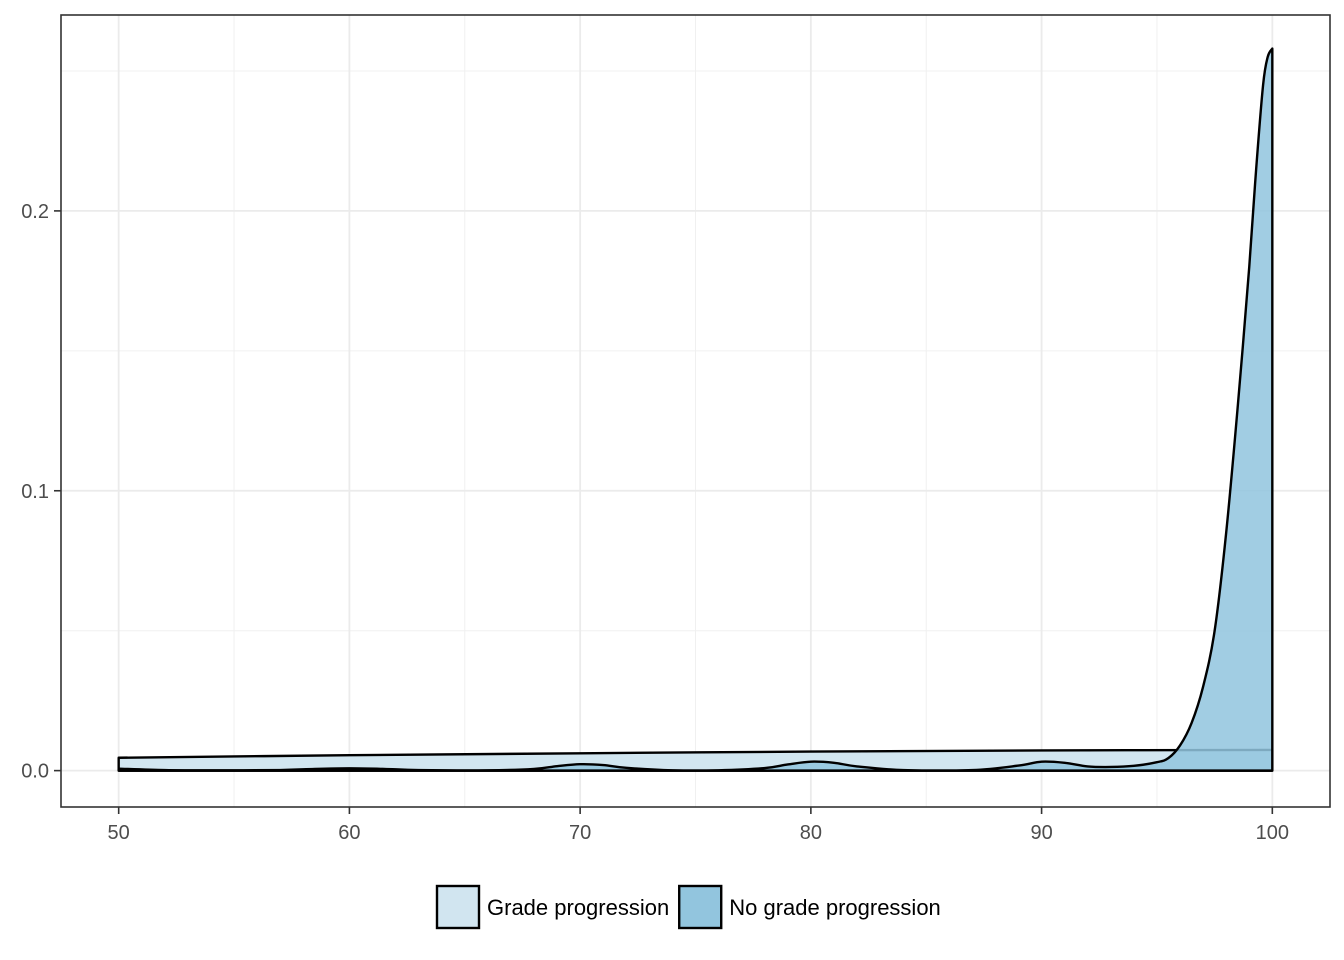  Describe the element at coordinates (700, 907) in the screenshot. I see `legend-key-no-grade-progression` at that location.